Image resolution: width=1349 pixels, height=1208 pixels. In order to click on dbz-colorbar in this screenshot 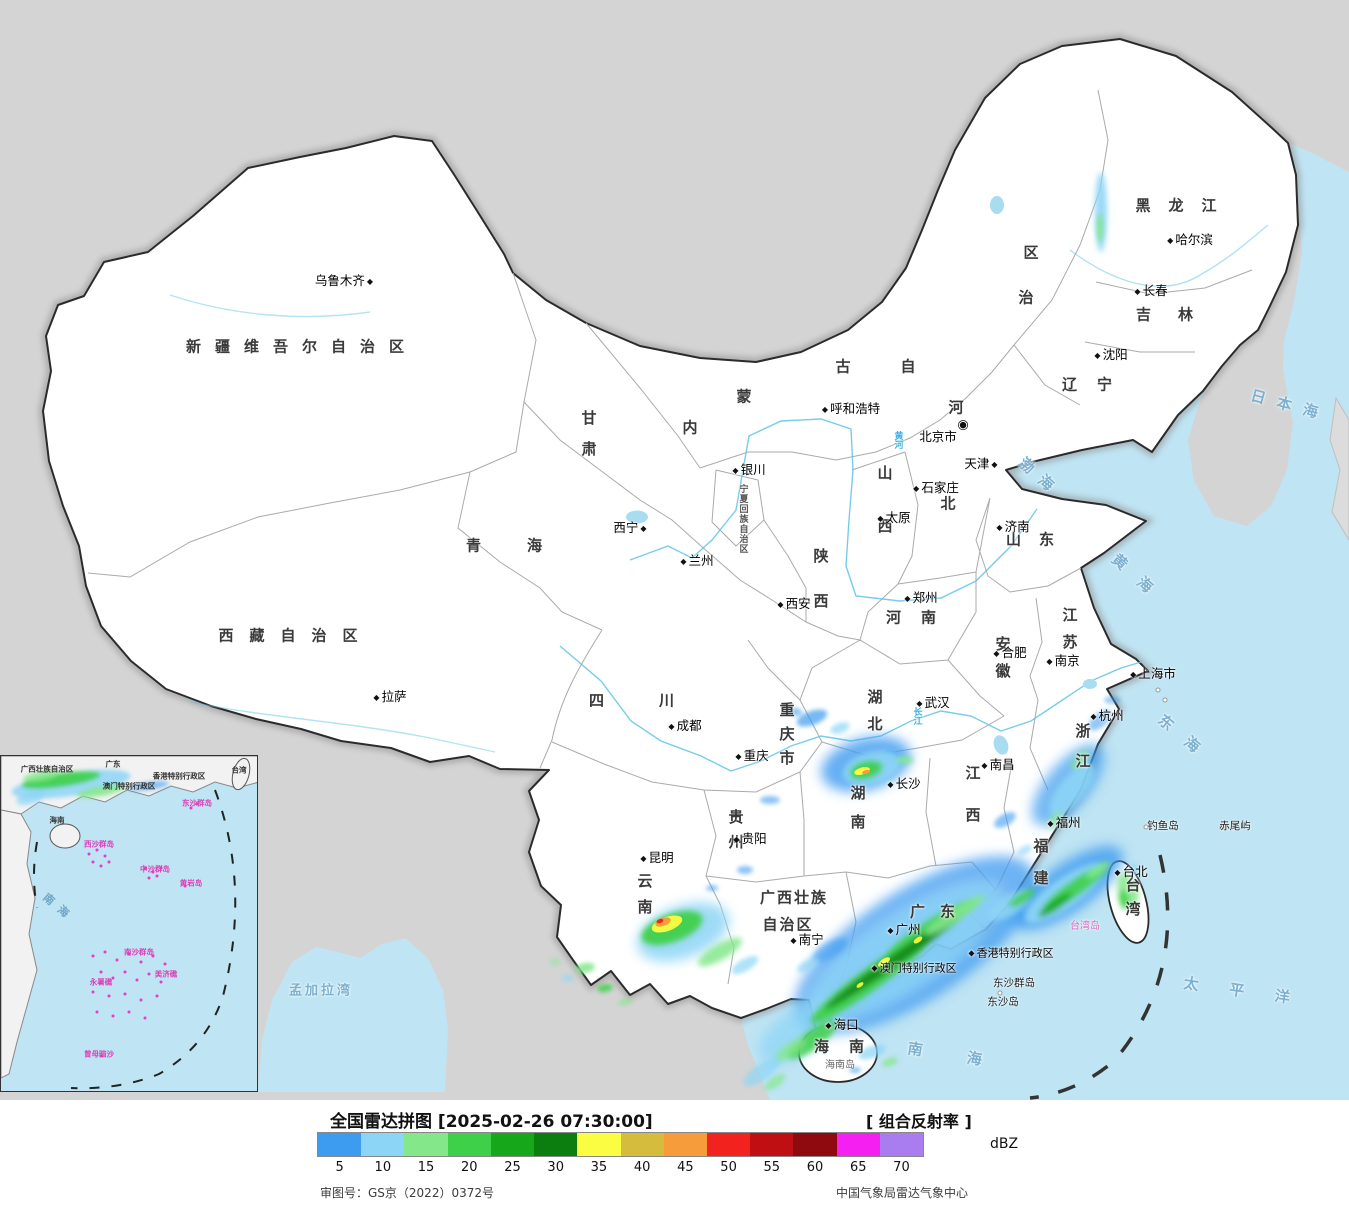, I will do `click(620, 1144)`.